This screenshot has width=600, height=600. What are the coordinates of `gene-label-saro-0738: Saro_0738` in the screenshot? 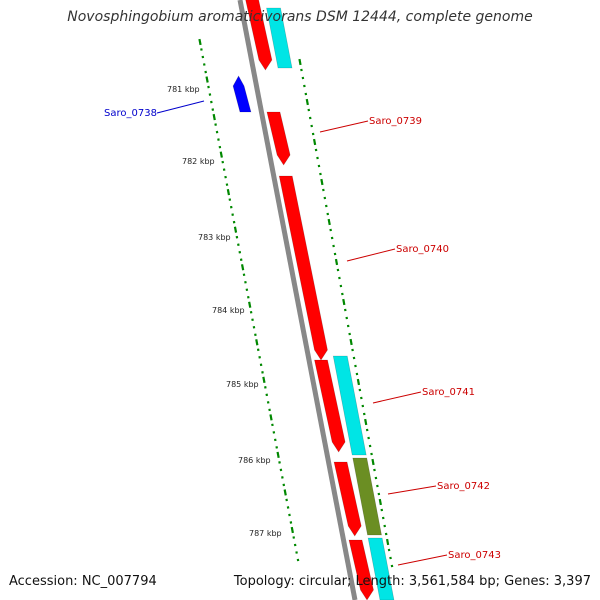 It's located at (154, 109).